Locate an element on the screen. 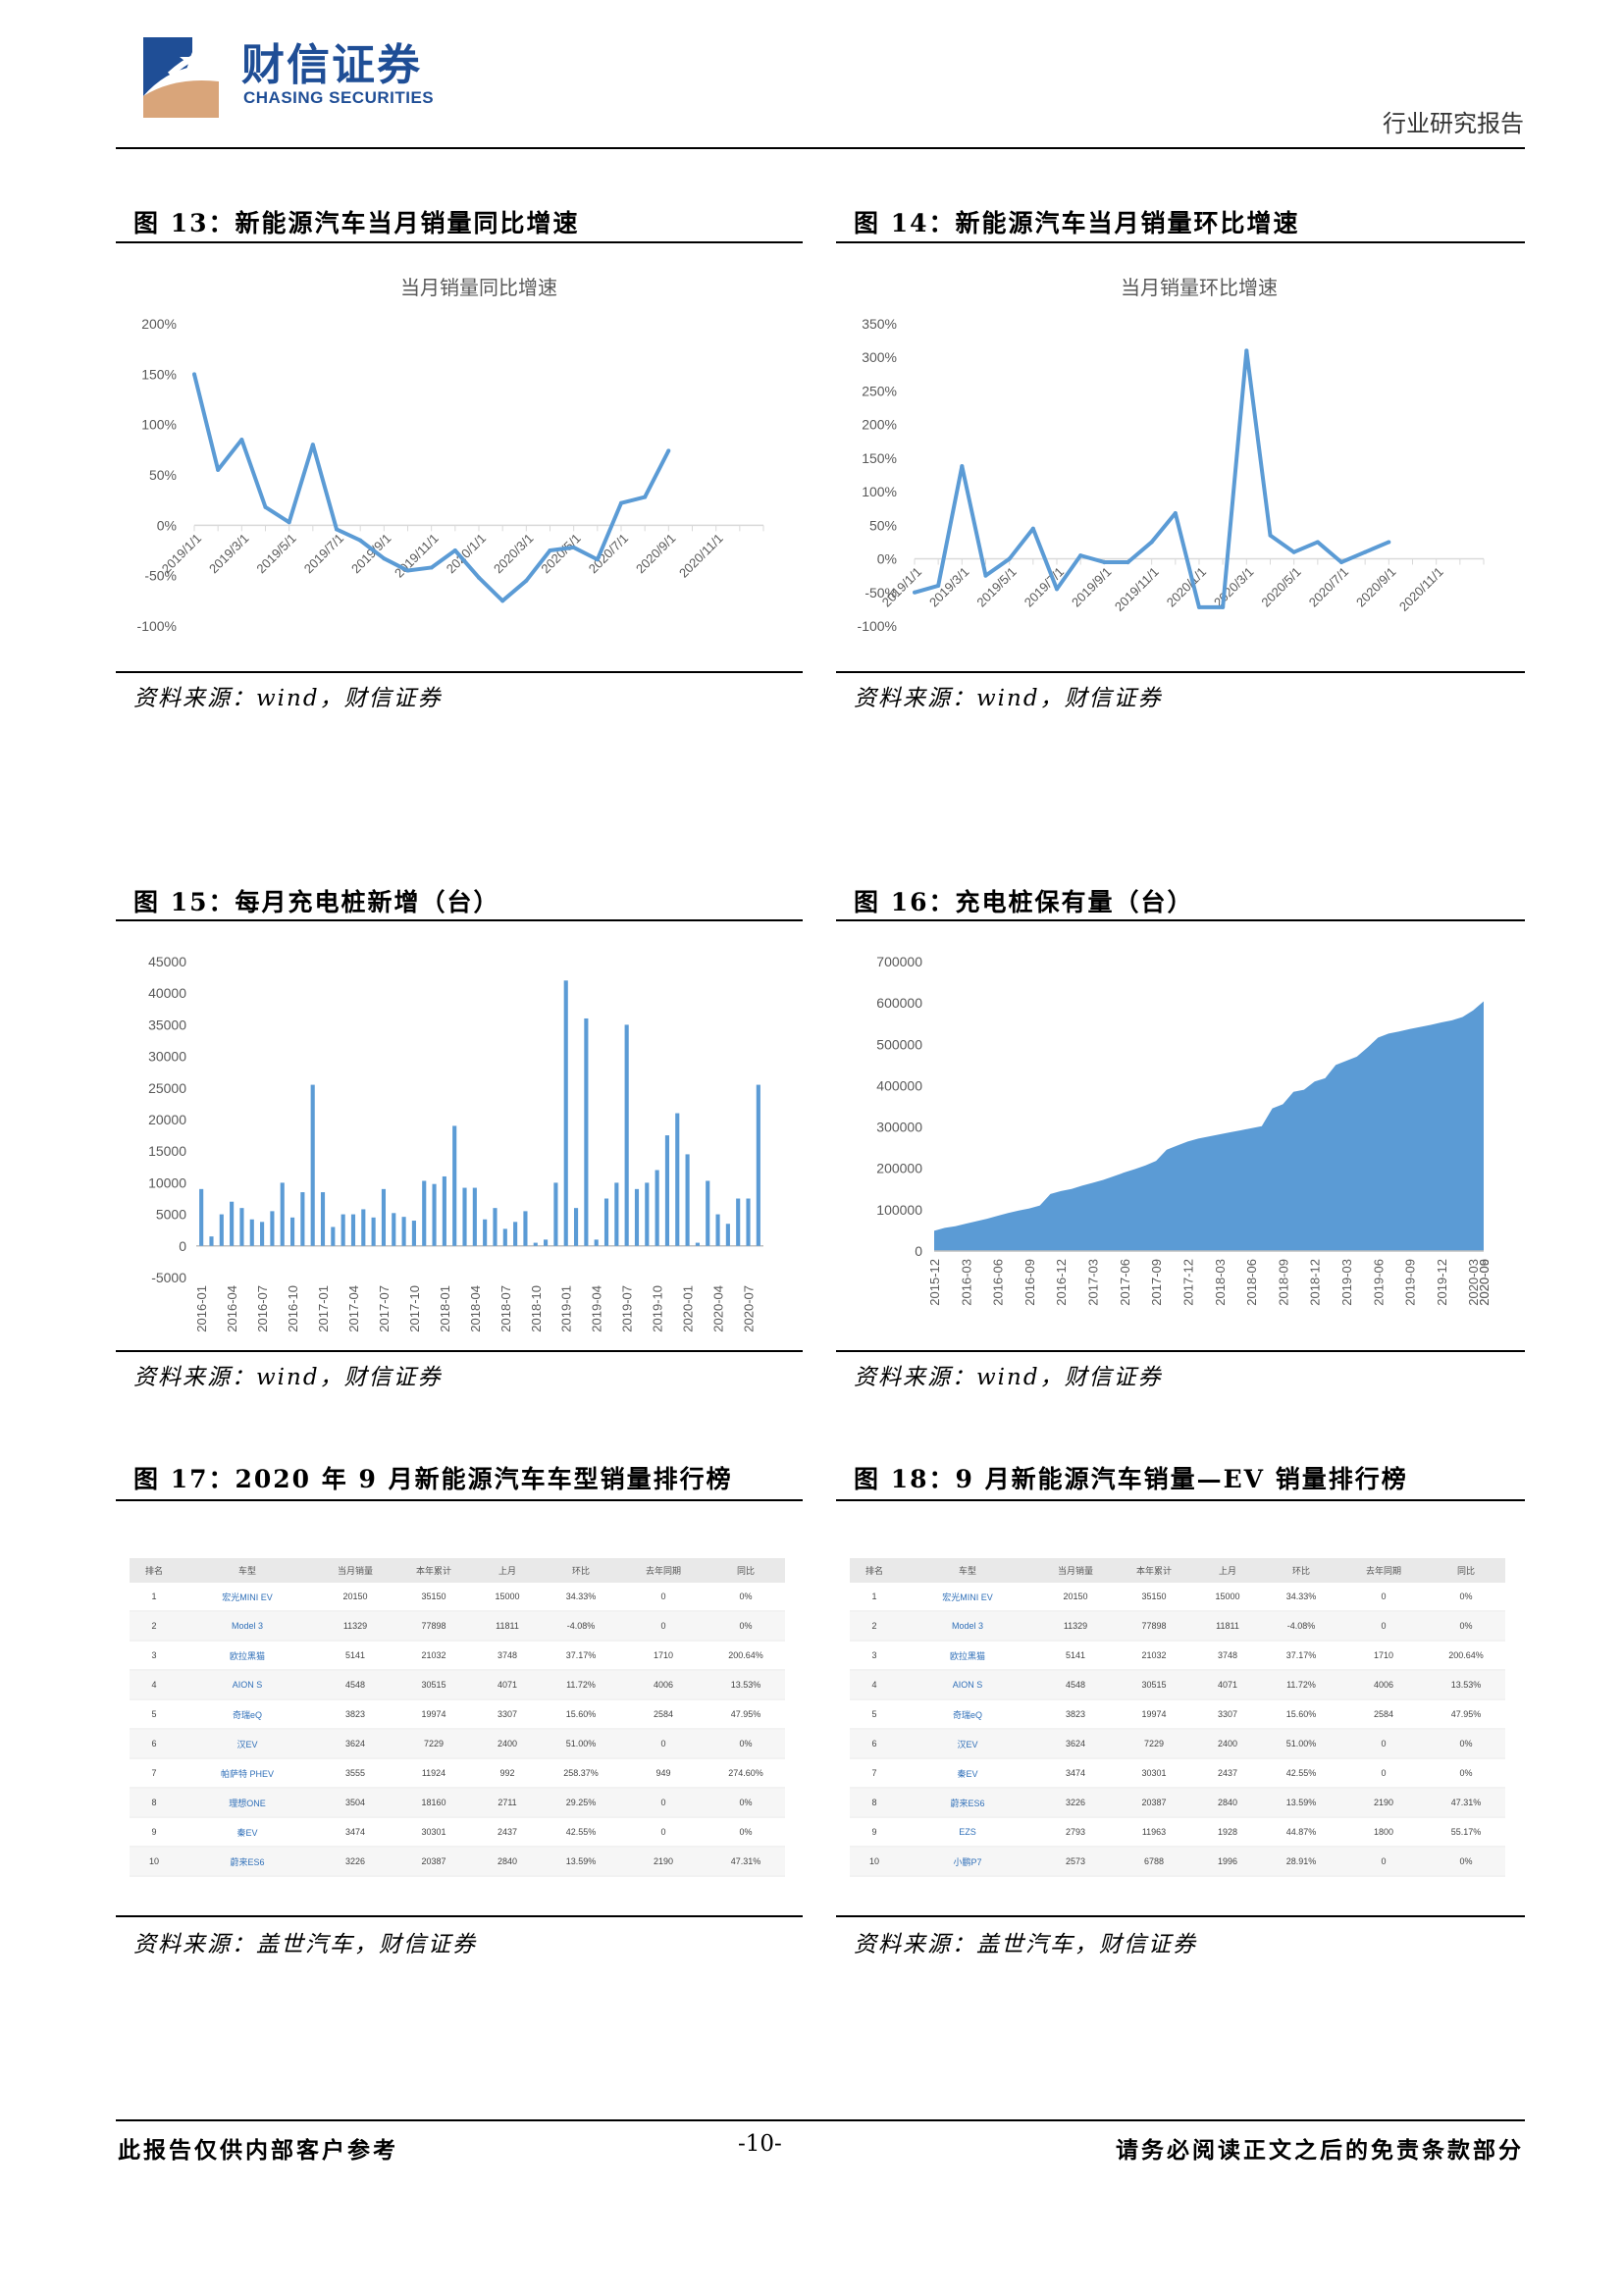 Image resolution: width=1624 pixels, height=2296 pixels. table-header-cell: 去年同期 is located at coordinates (1383, 1570).